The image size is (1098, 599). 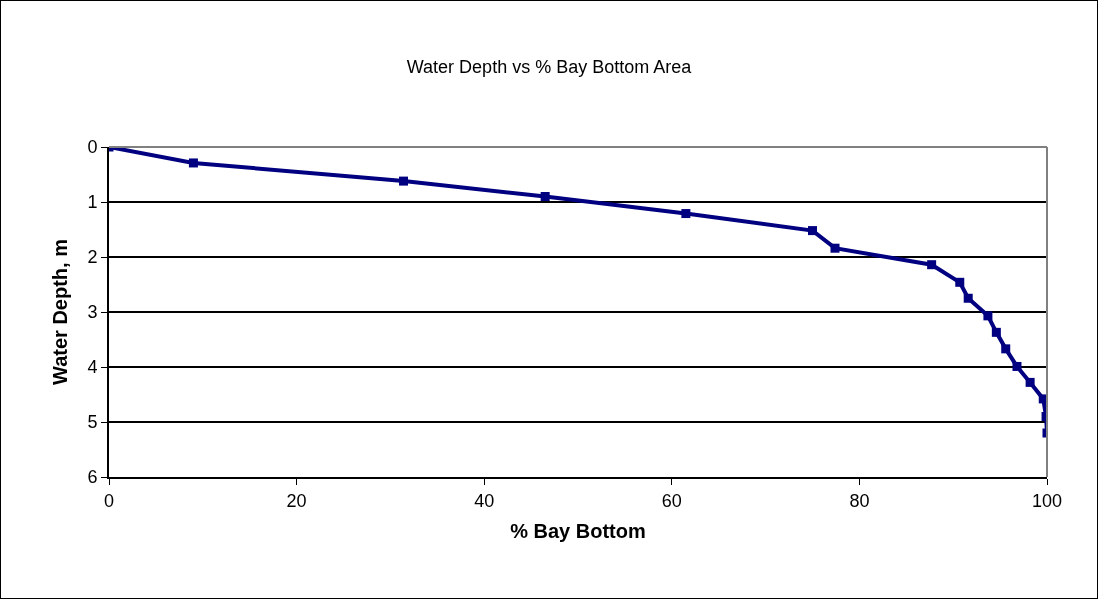 I want to click on x-tick-label: 100, so click(x=1047, y=500).